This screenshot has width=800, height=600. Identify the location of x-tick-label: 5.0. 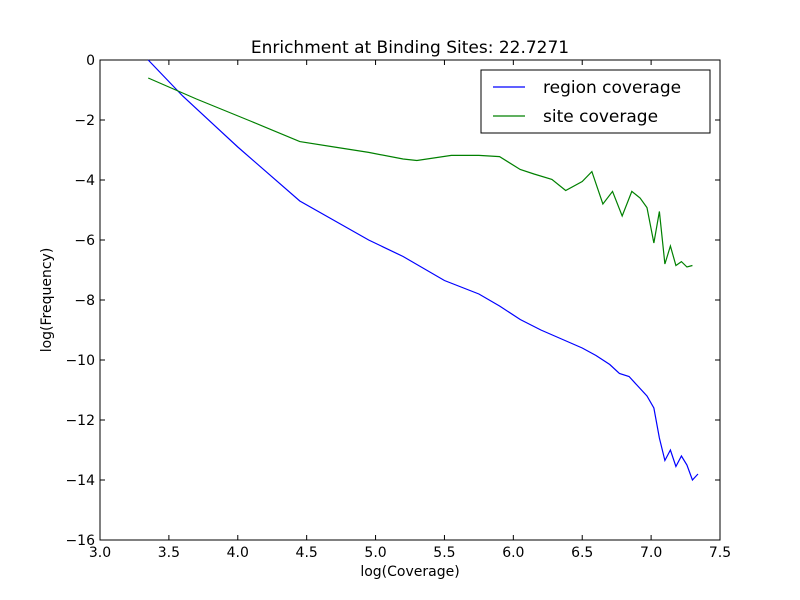
(375, 553).